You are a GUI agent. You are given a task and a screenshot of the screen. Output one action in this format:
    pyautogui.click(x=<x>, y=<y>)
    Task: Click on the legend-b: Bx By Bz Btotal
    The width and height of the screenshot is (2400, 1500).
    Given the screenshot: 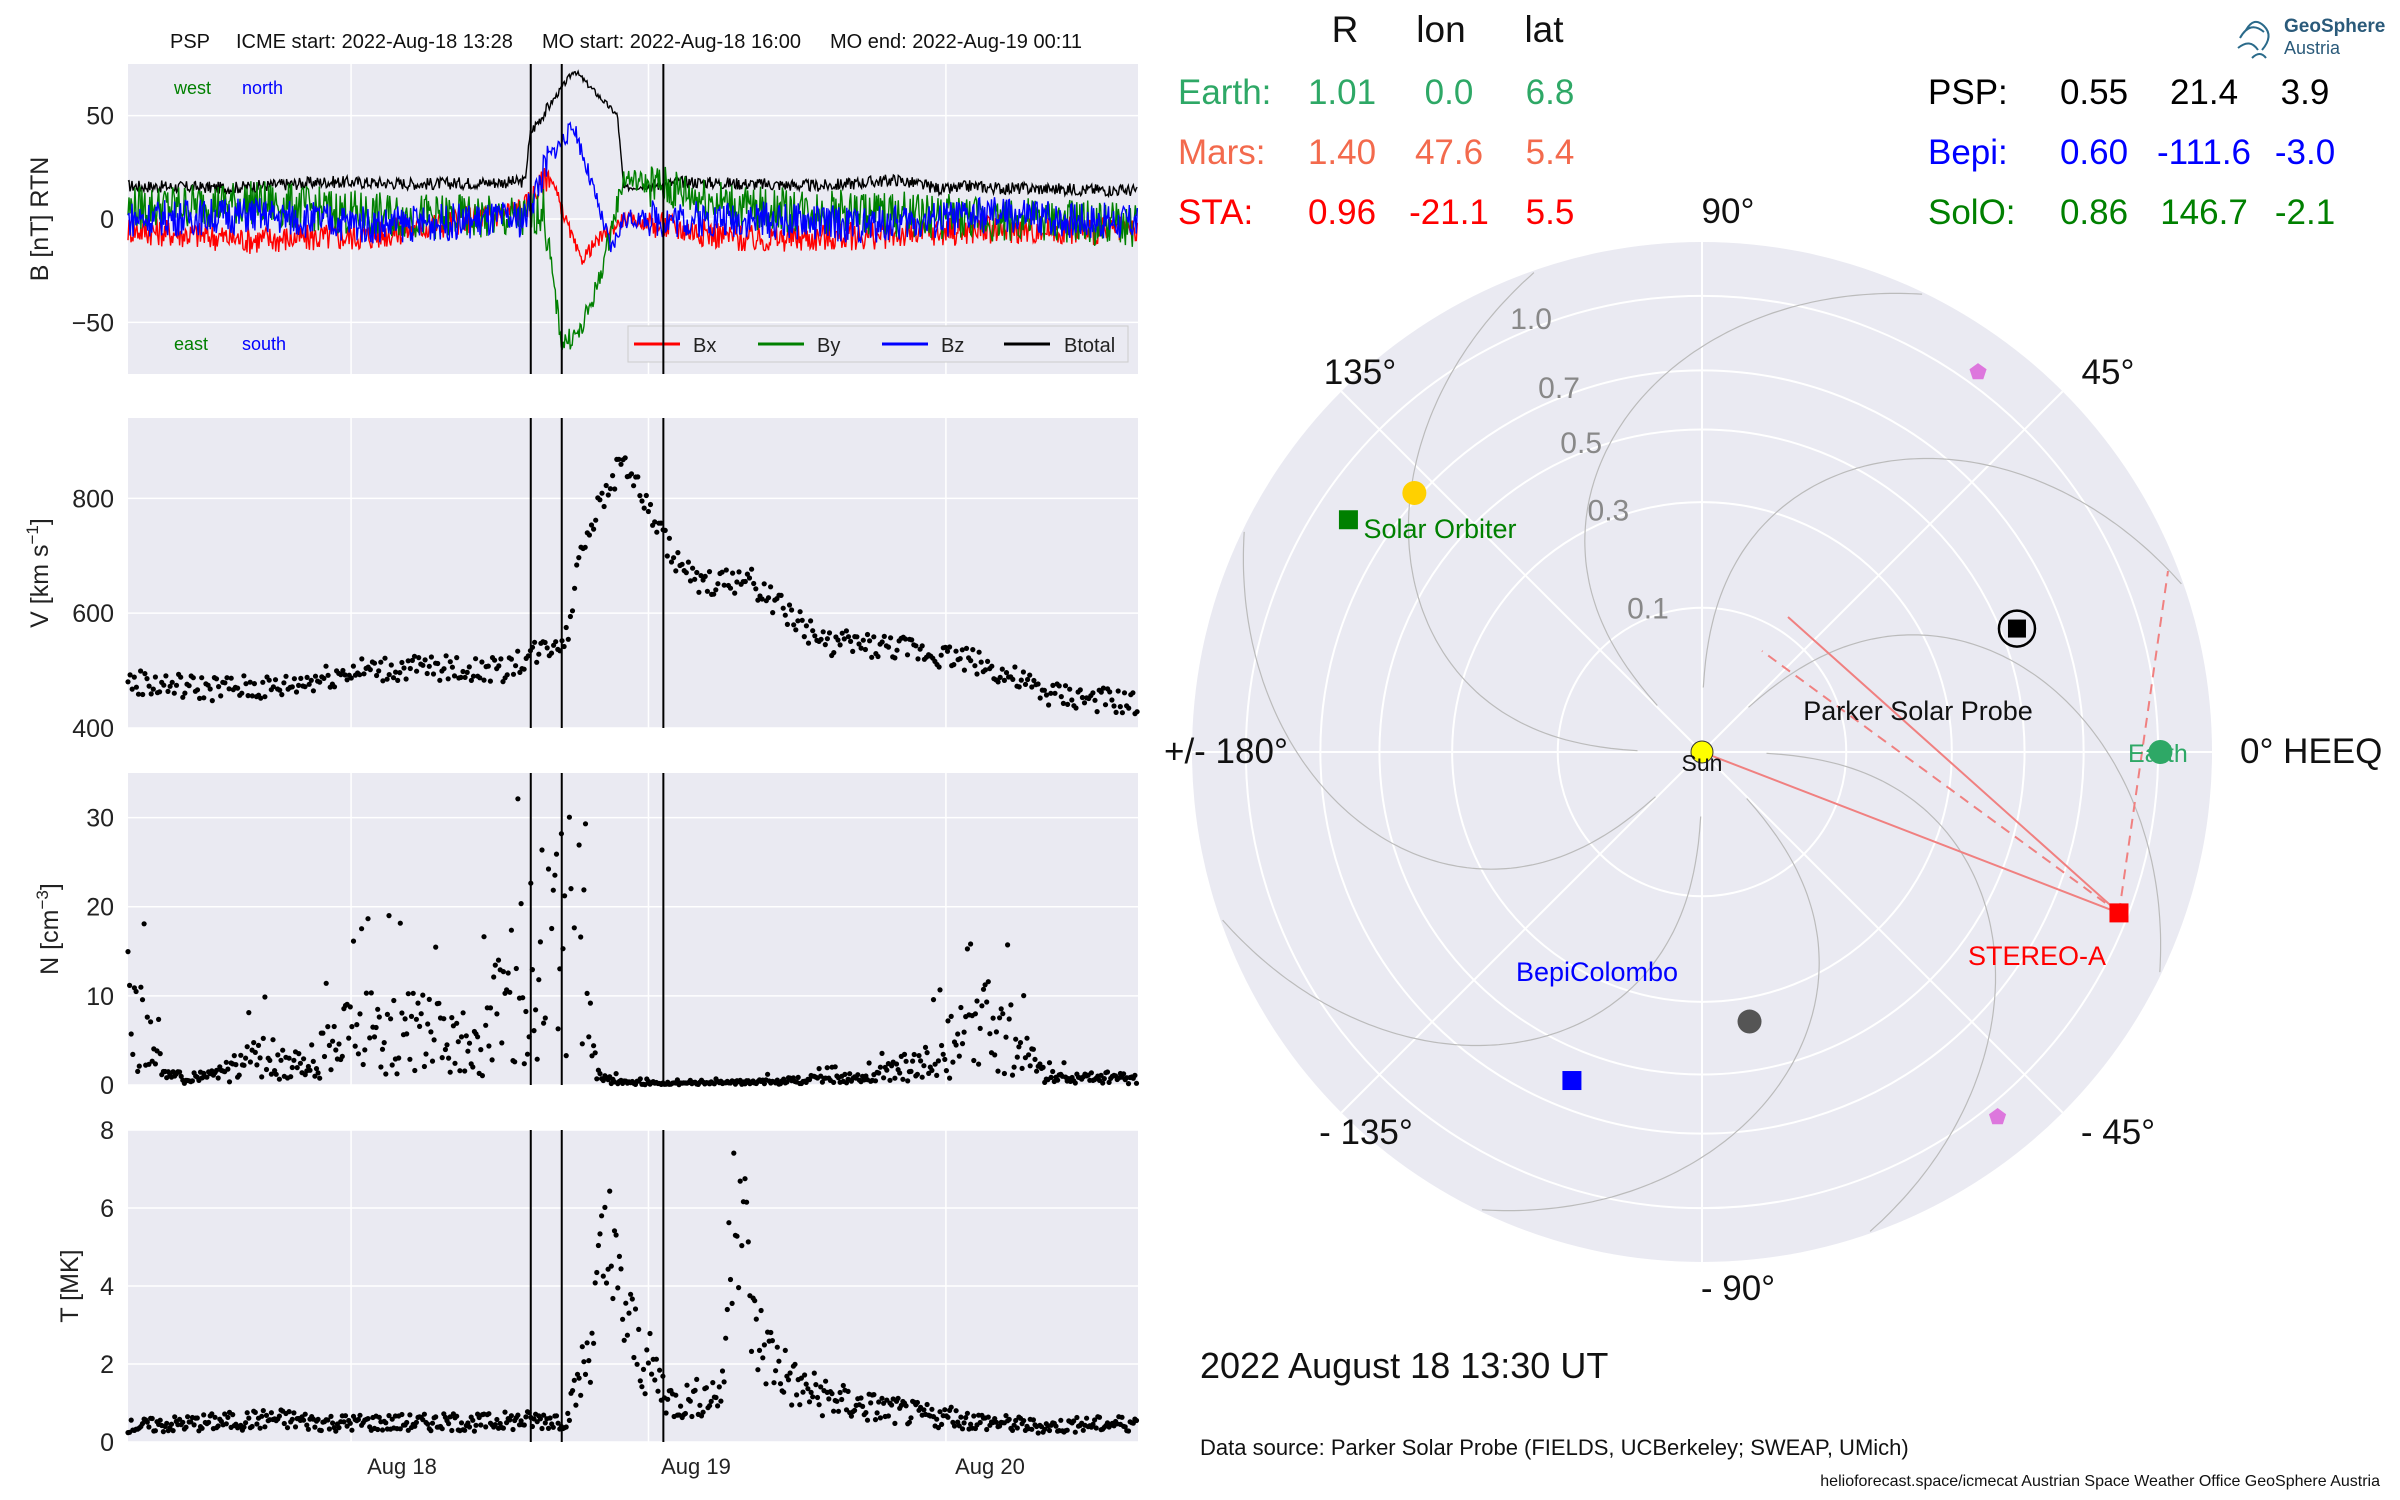 What is the action you would take?
    pyautogui.click(x=878, y=344)
    